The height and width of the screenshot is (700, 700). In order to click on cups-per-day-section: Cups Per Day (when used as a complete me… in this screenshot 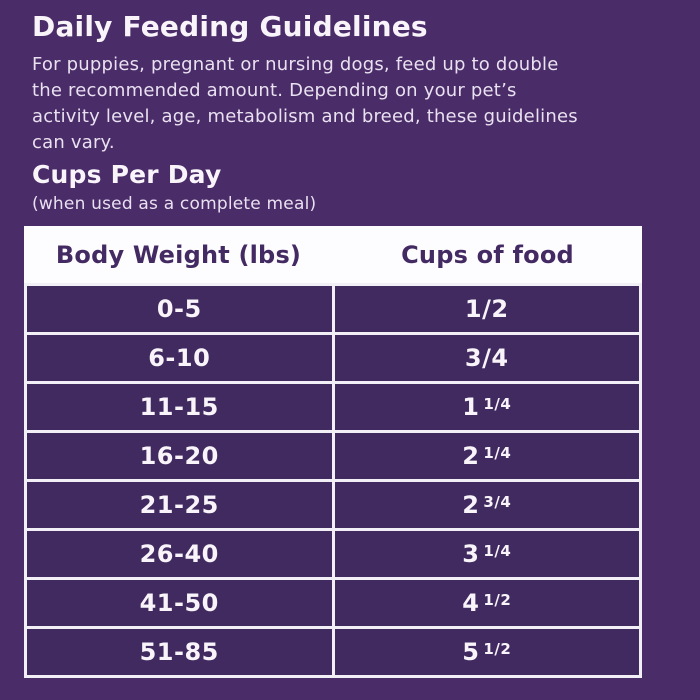, I will do `click(312, 187)`.